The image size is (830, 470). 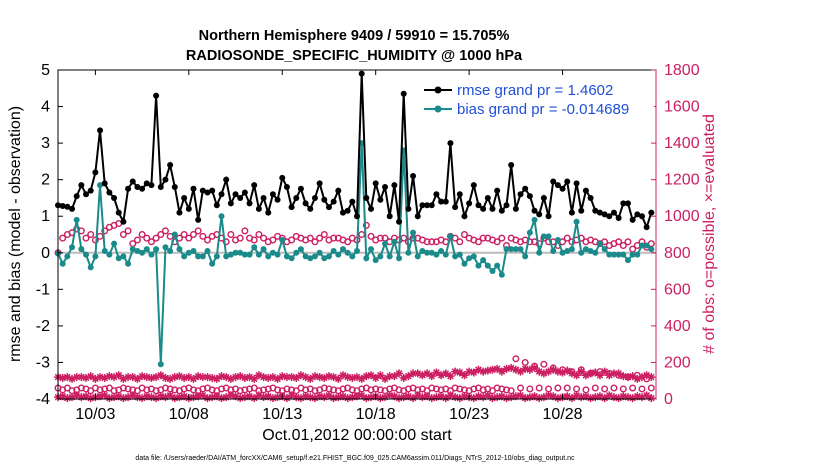 What do you see at coordinates (43, 289) in the screenshot?
I see `y-tick-label: -1` at bounding box center [43, 289].